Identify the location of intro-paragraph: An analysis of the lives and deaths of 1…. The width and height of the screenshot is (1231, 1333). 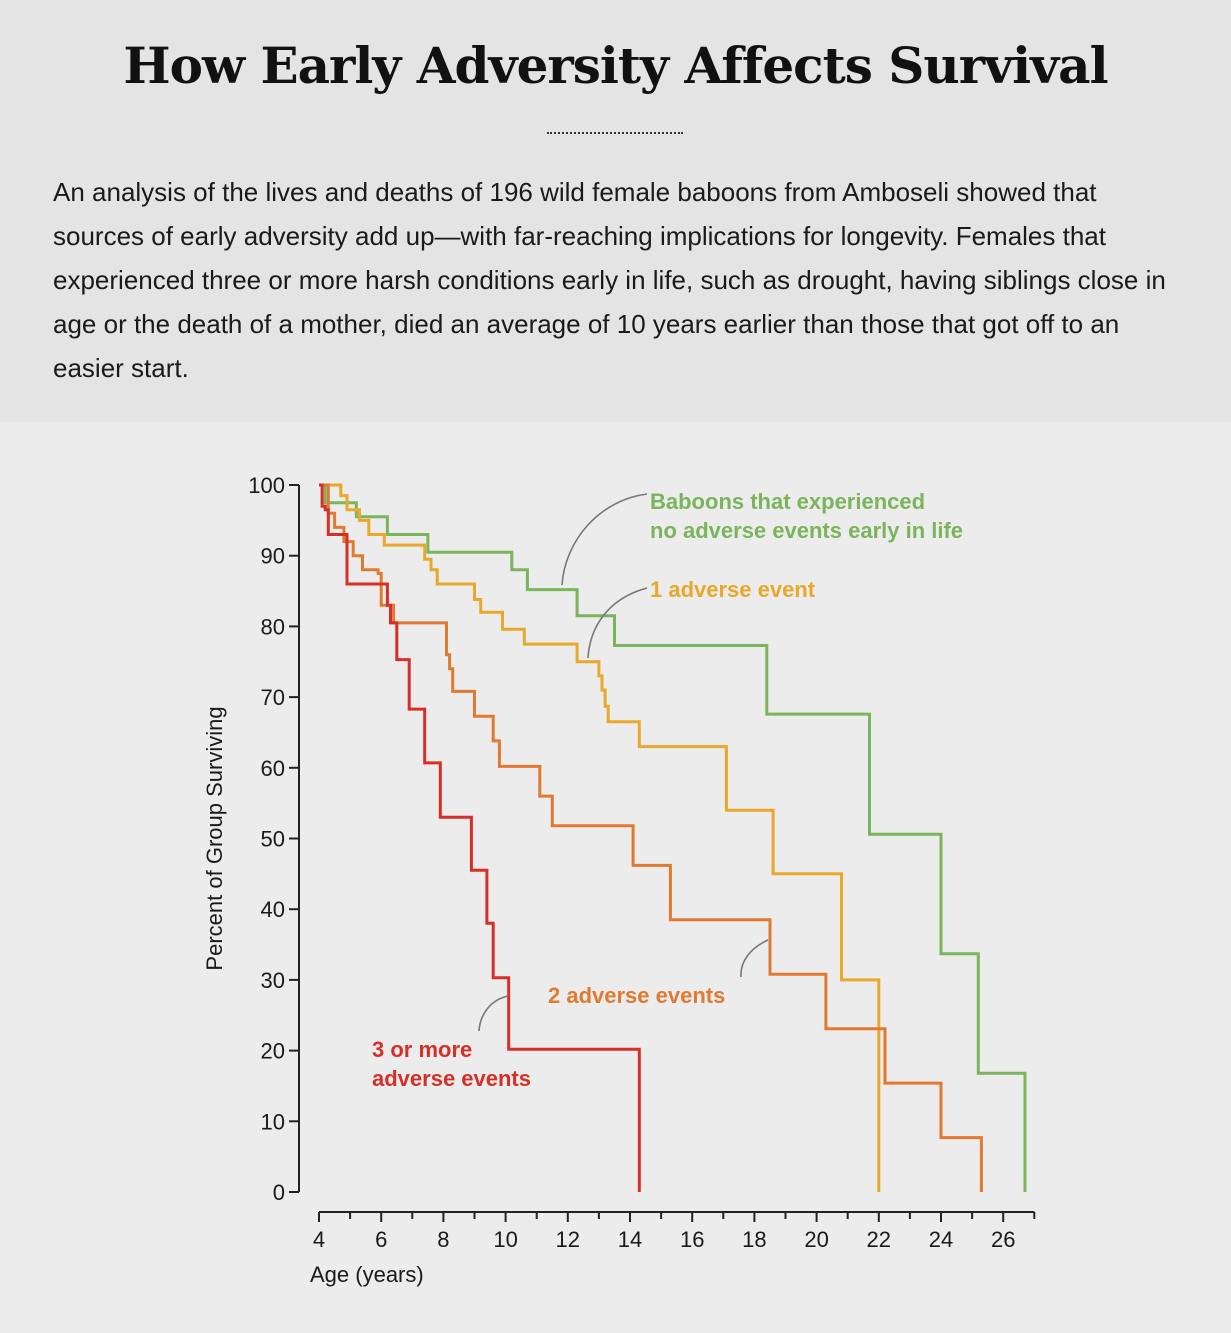
(609, 280).